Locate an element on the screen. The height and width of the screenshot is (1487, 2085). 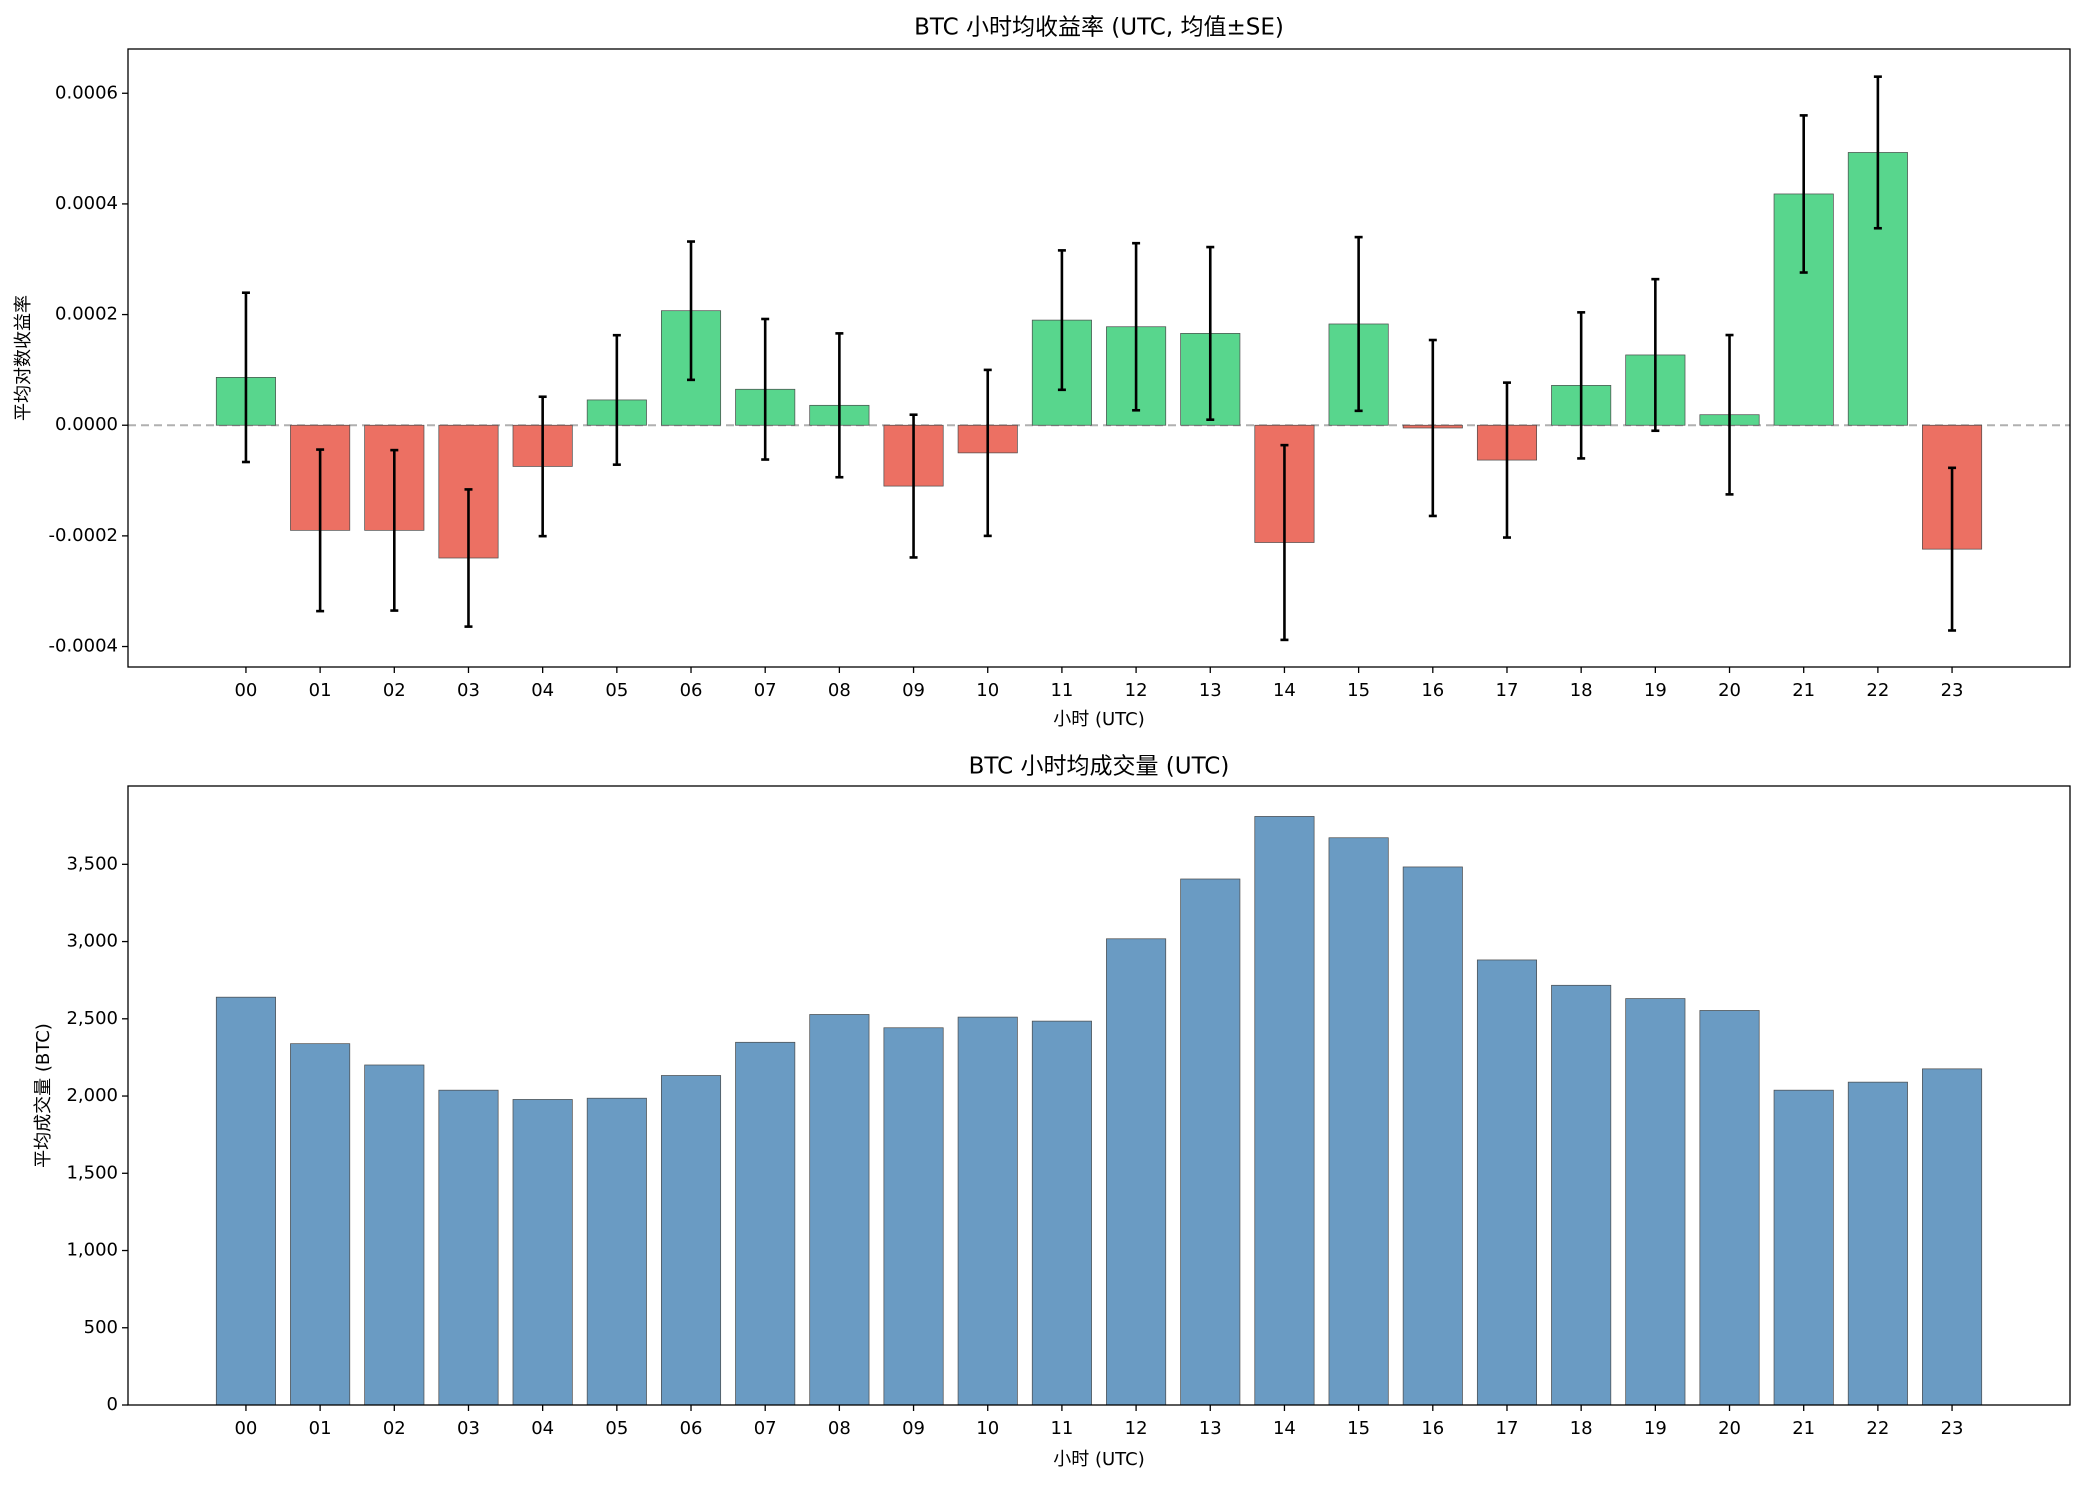
y-tick-label: 0.0002 is located at coordinates (86, 314).